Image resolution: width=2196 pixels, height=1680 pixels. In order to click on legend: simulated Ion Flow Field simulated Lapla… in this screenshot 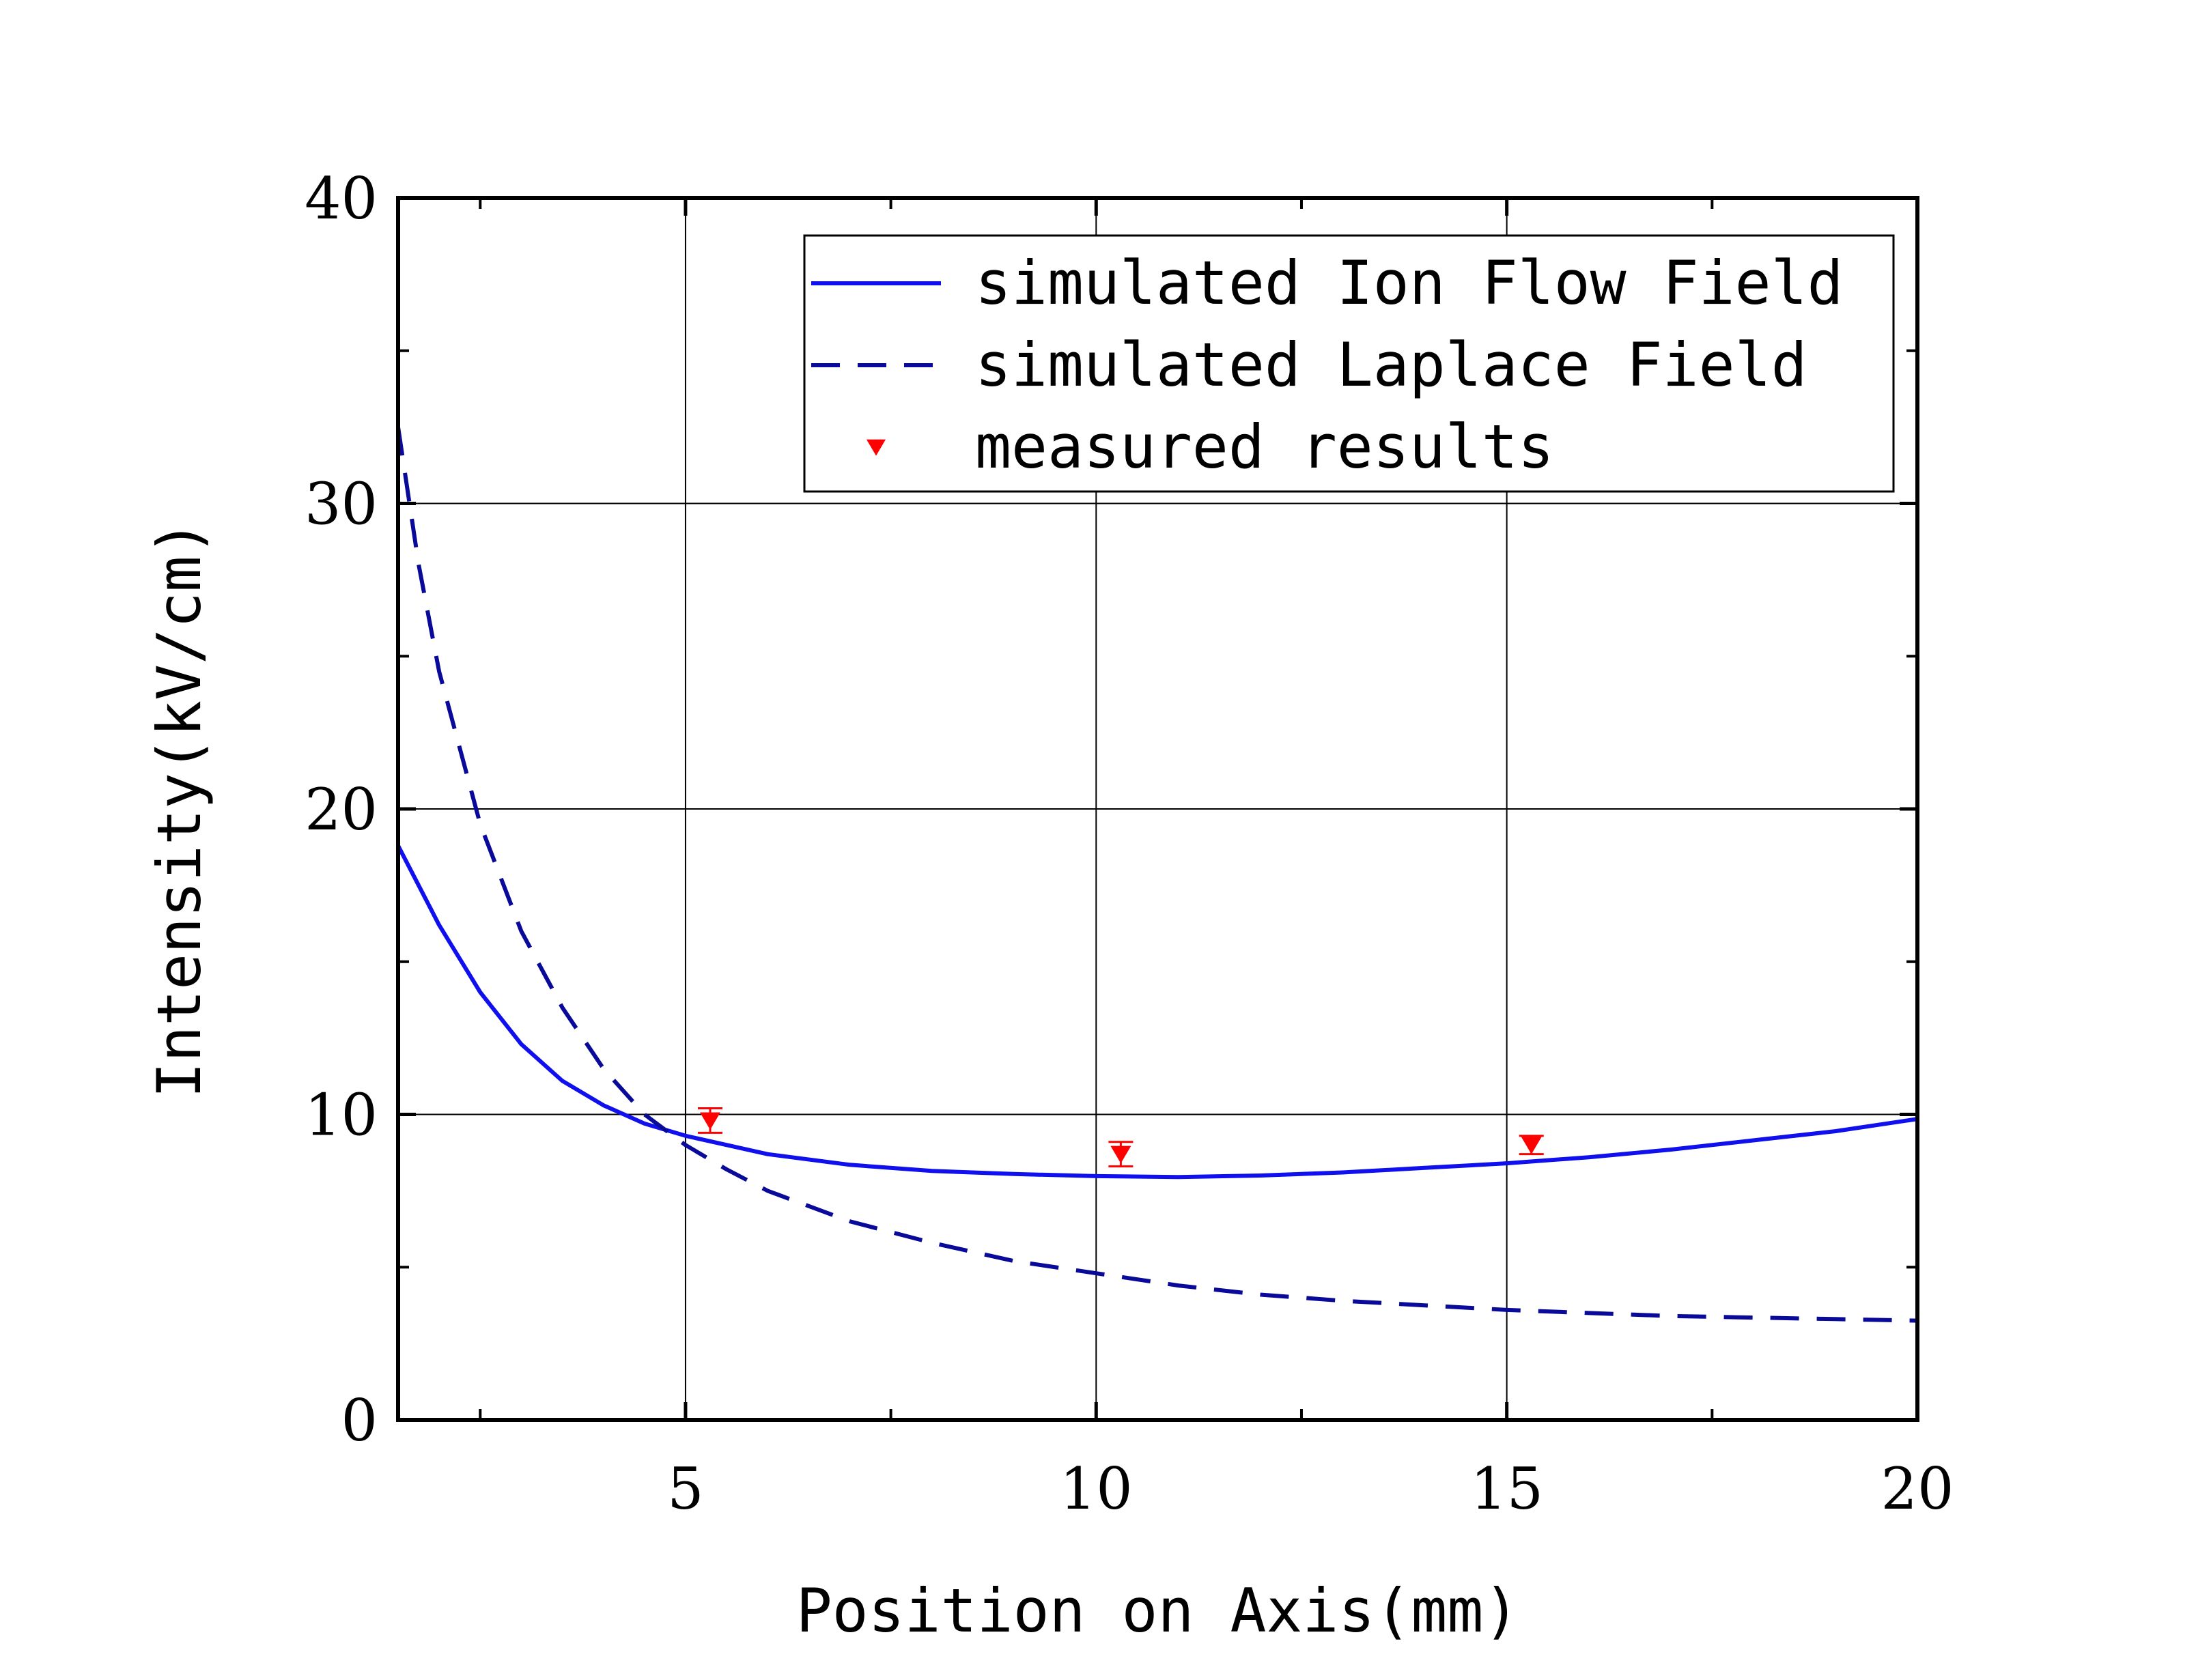, I will do `click(1349, 363)`.